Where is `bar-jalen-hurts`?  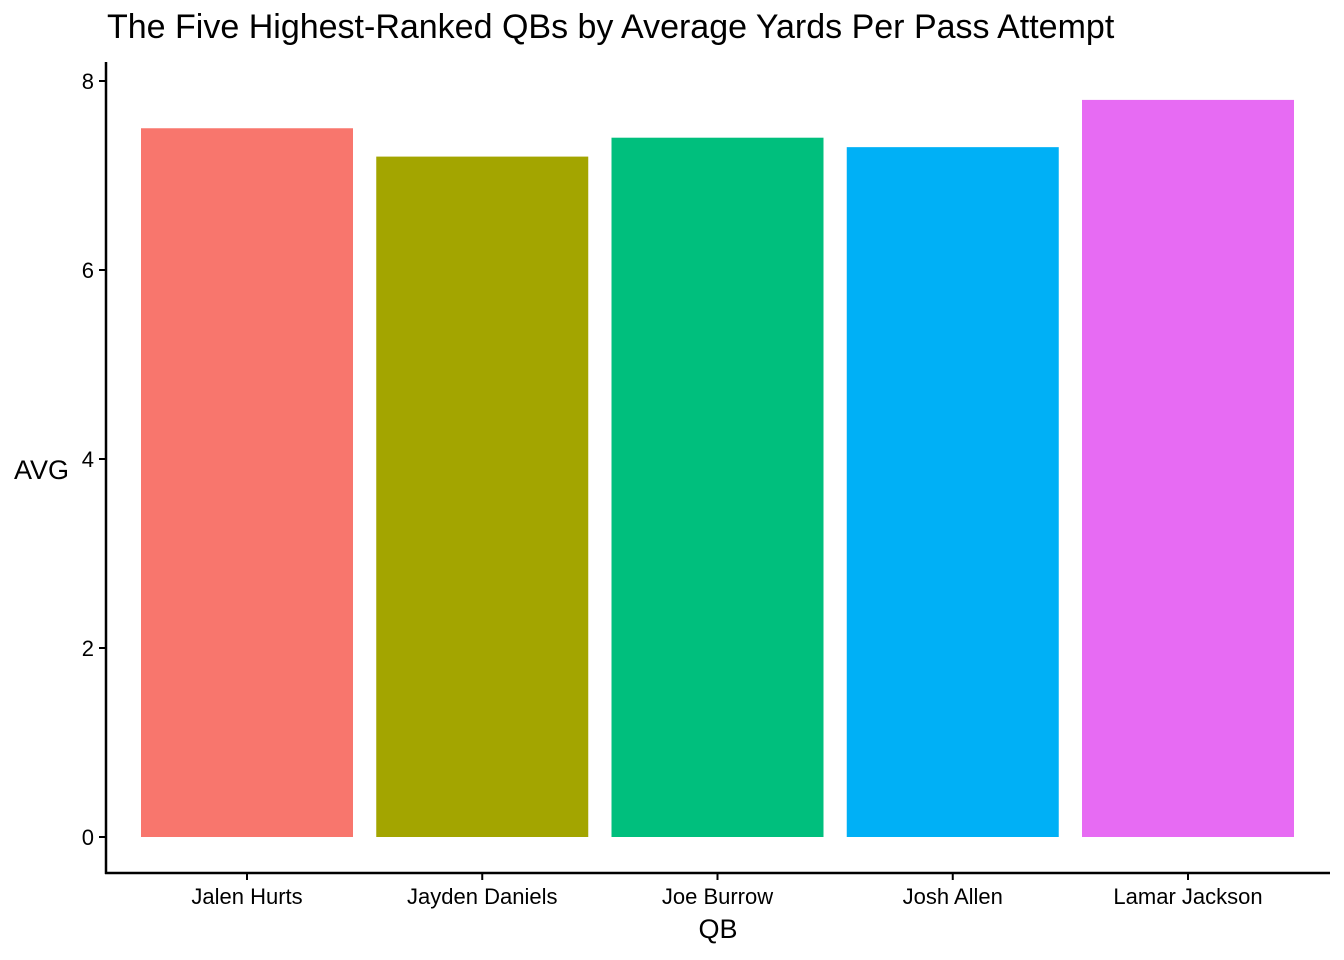
bar-jalen-hurts is located at coordinates (247, 482).